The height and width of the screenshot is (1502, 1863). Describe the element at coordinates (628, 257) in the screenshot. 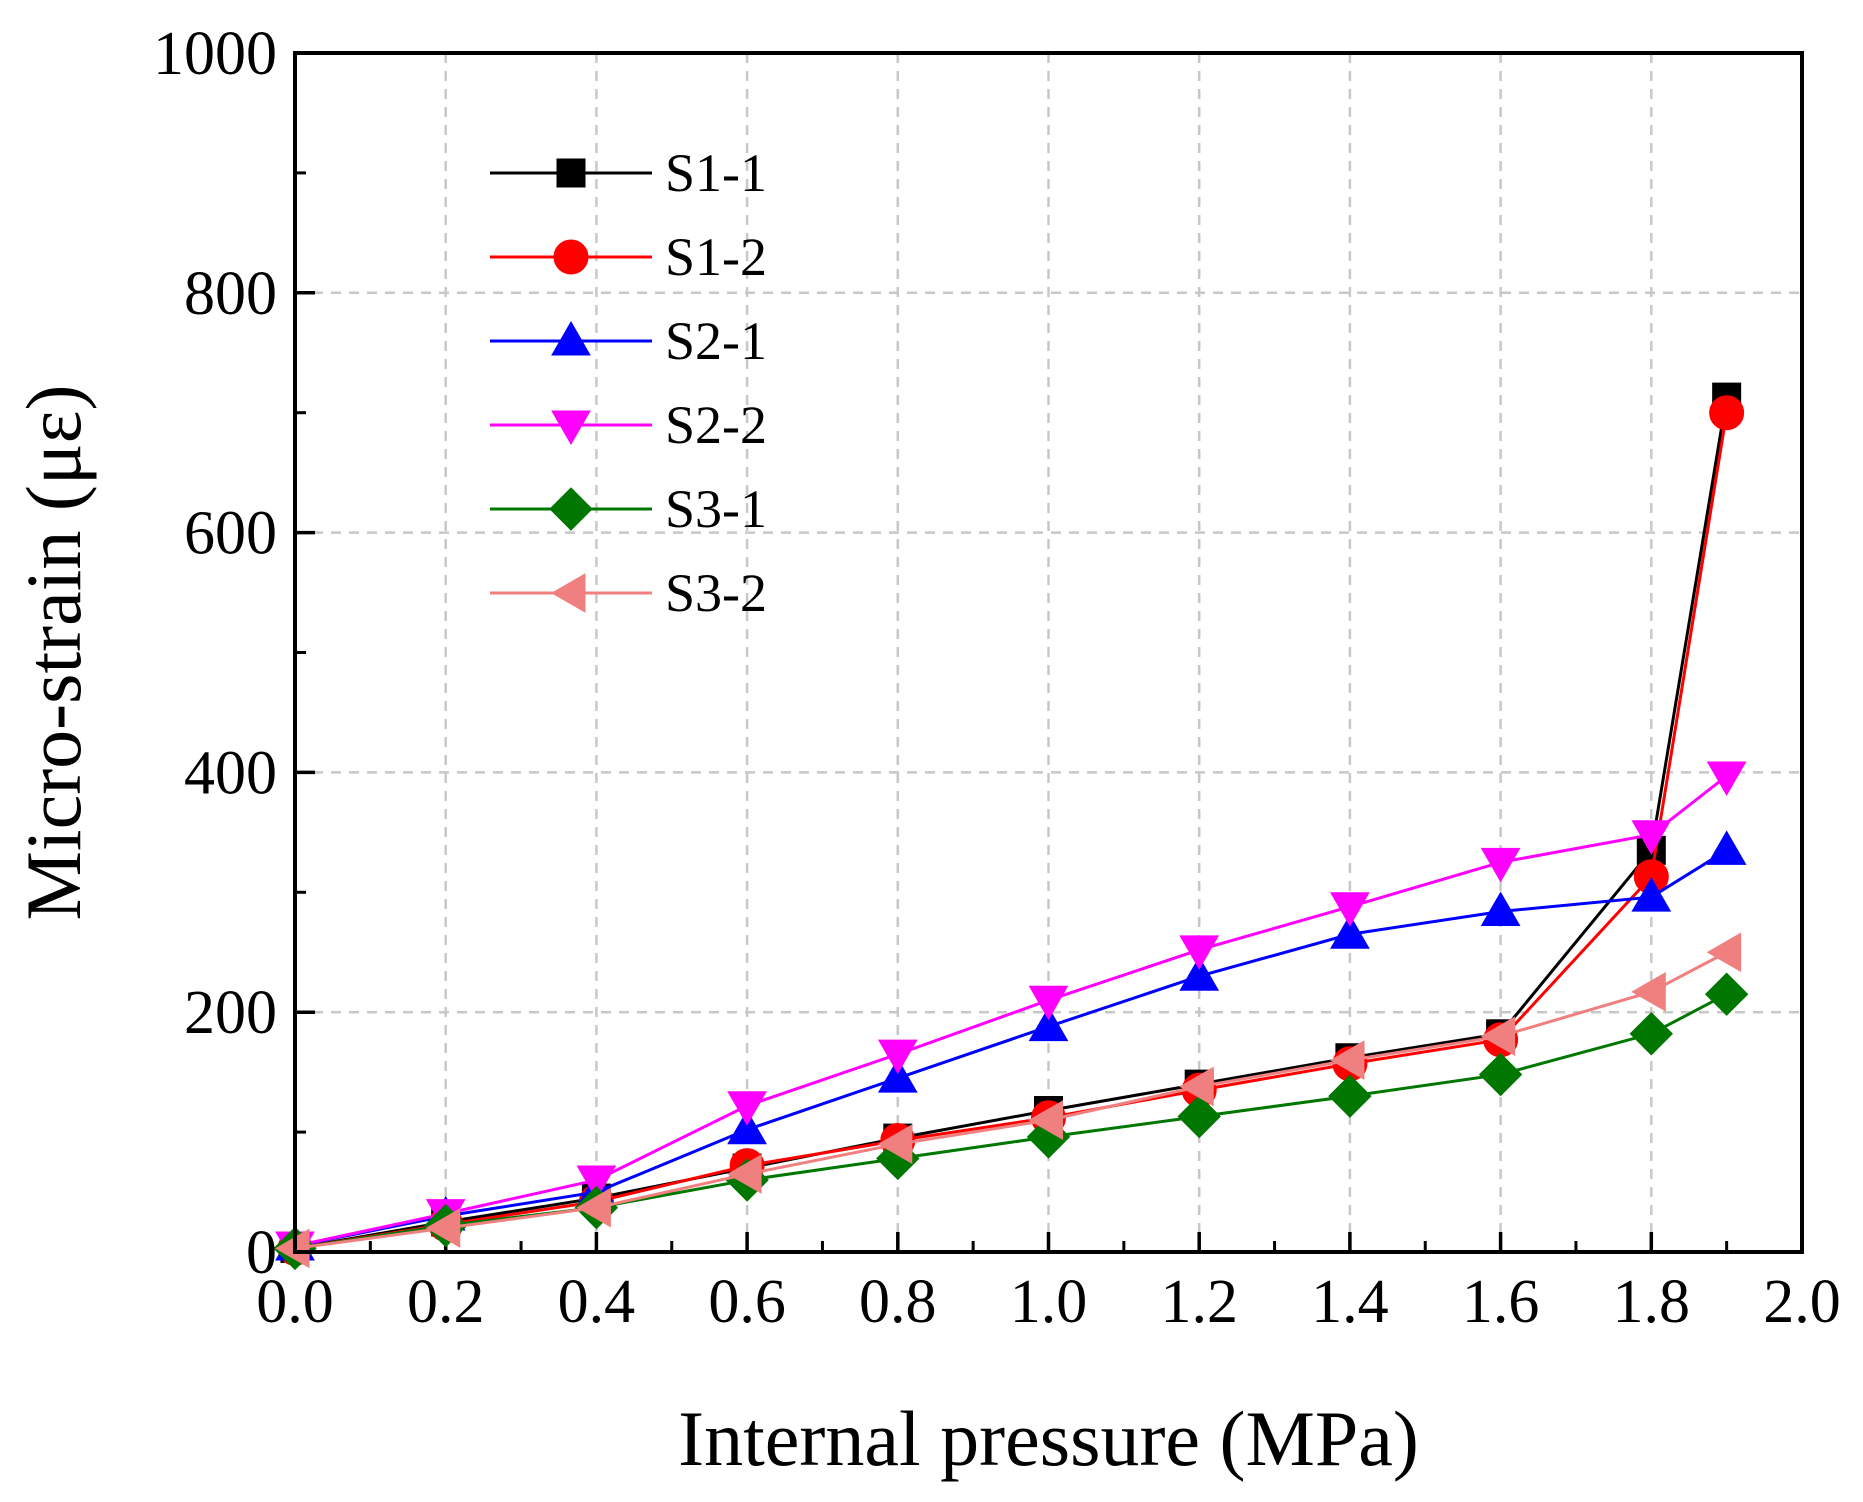

I see `legend-item-s1-2: S1-2` at that location.